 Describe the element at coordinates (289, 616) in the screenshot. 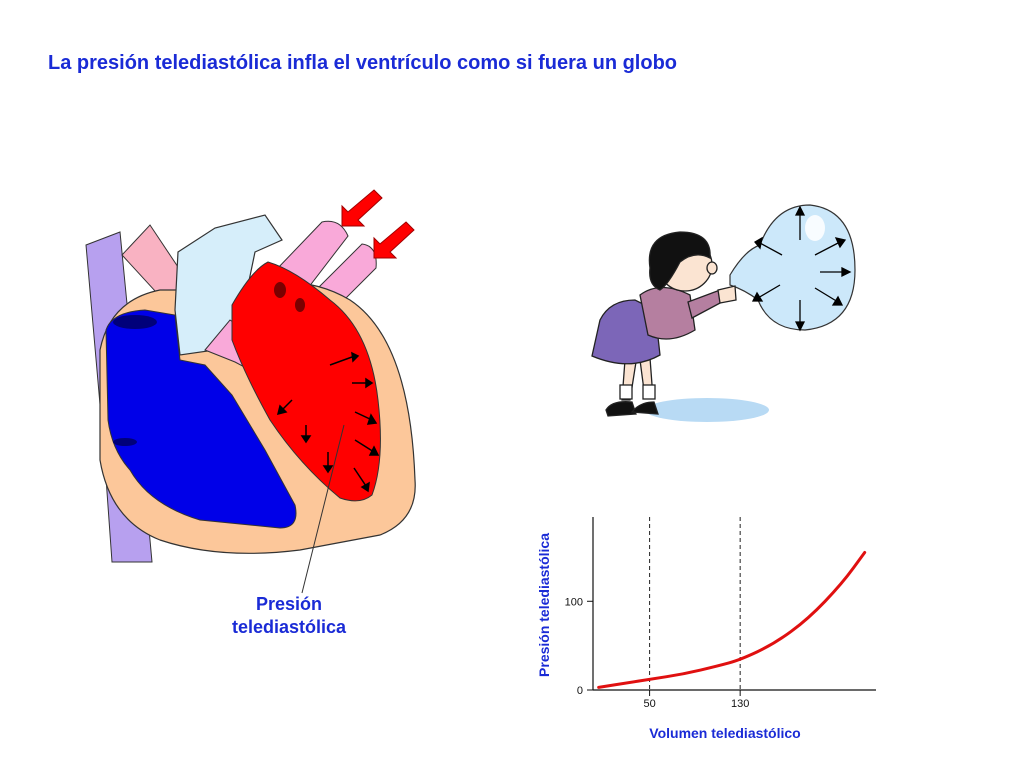

I see `heart-label: Presión telediastólica` at that location.